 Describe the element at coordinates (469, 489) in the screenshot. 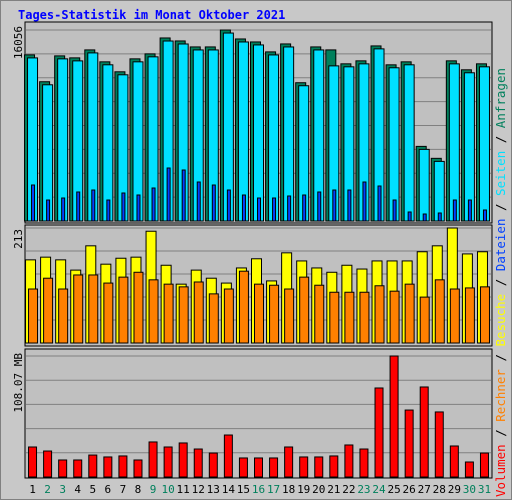

I see `x-tick-label: 30` at that location.